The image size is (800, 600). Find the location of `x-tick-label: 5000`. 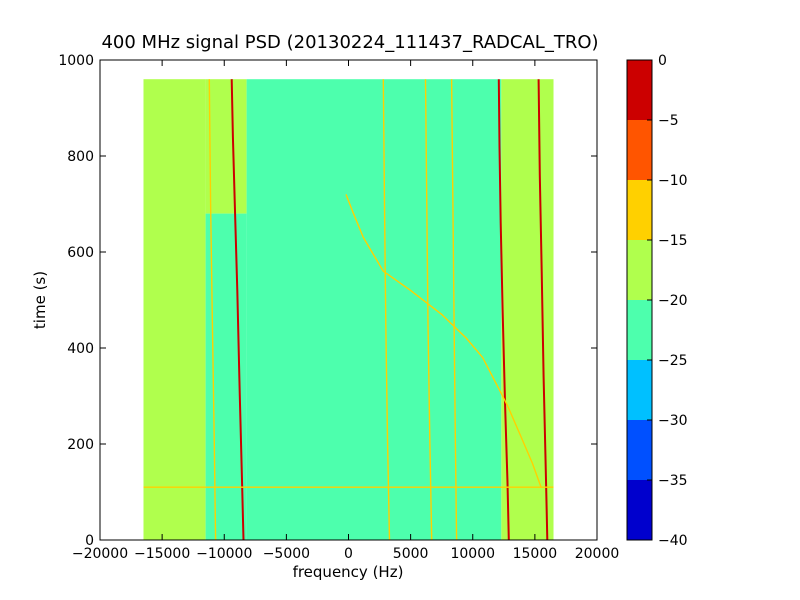

x-tick-label: 5000 is located at coordinates (411, 554).